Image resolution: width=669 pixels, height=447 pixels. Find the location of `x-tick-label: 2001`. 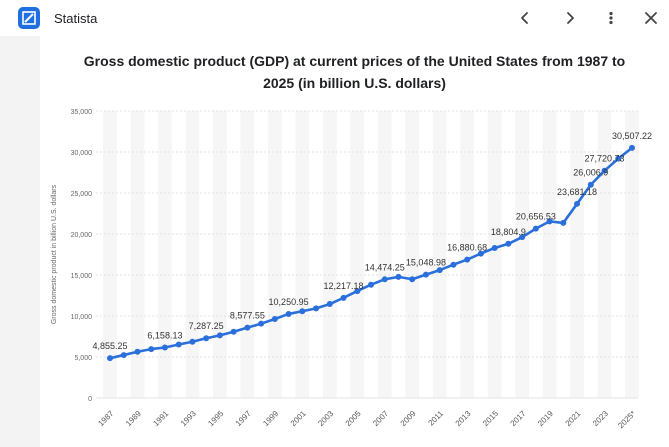

x-tick-label: 2001 is located at coordinates (298, 418).